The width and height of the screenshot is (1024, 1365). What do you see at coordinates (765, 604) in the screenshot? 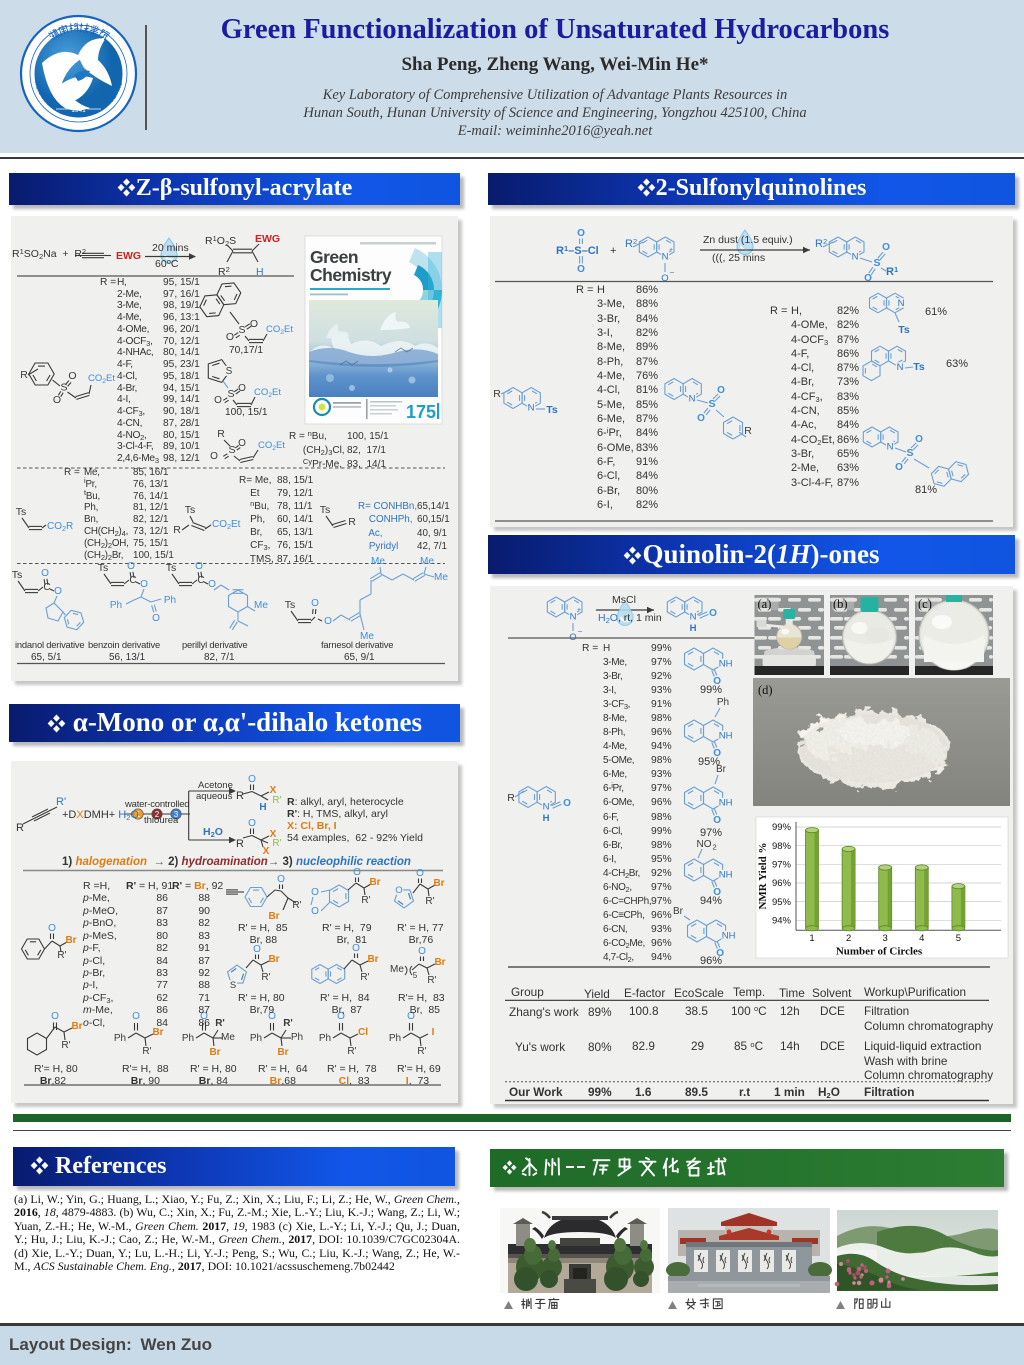
I see `svg-text: (a)` at bounding box center [765, 604].